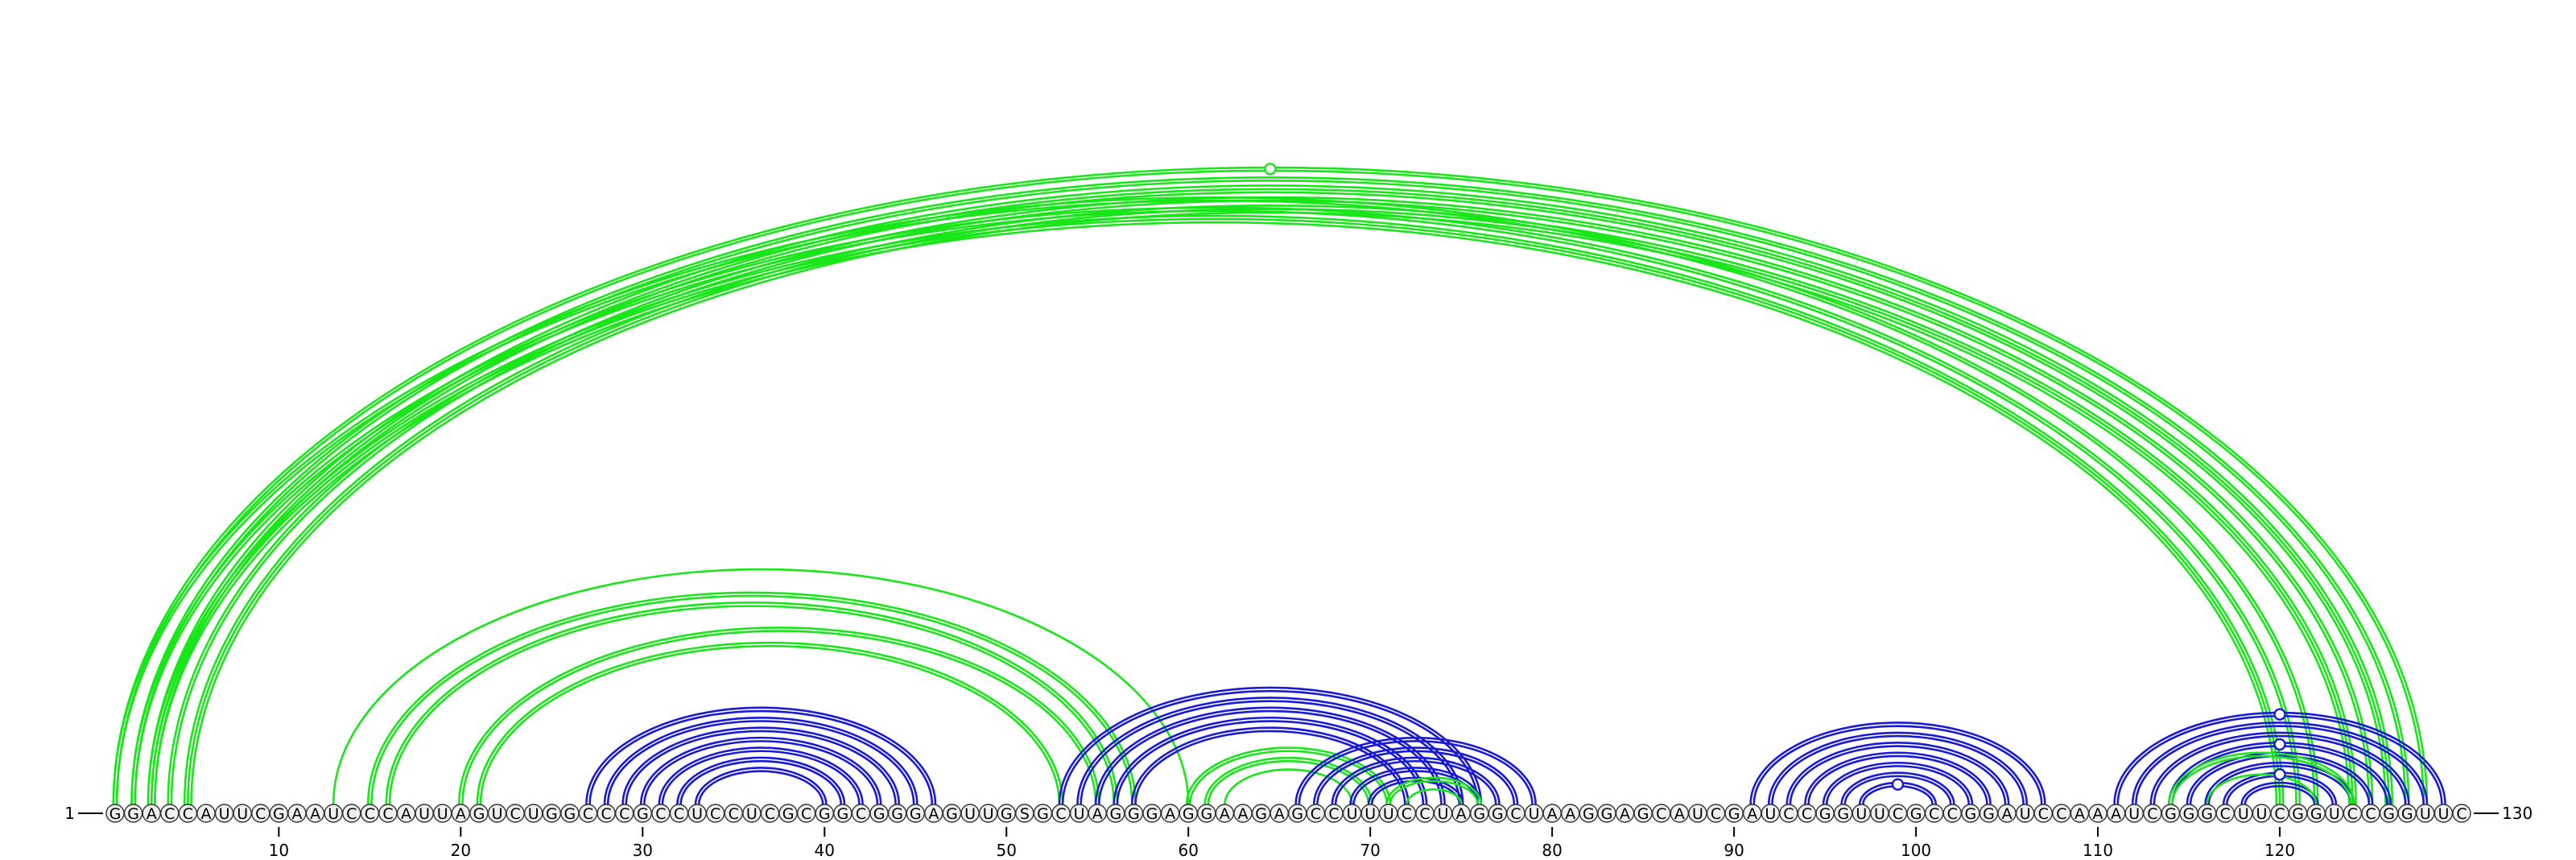 The image size is (2576, 860). Describe the element at coordinates (279, 849) in the screenshot. I see `axis-tick-label: 10` at that location.